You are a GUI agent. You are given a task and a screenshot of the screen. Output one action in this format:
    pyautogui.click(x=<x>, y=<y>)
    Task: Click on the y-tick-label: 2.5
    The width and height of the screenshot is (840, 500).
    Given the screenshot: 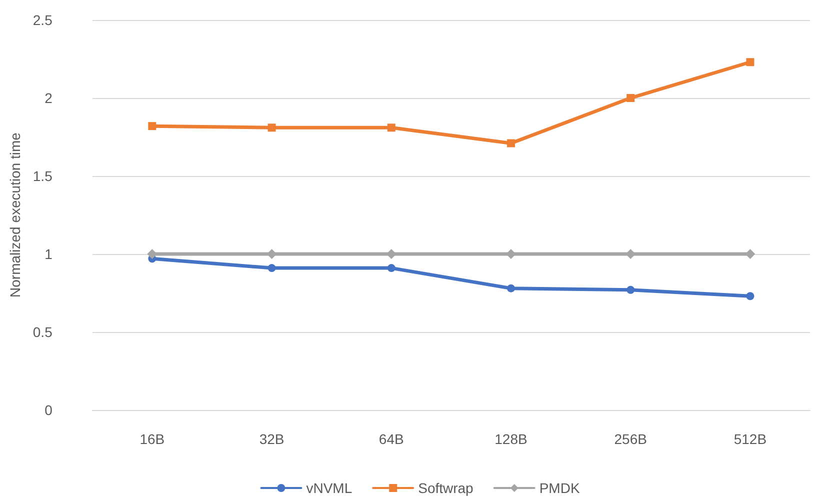 What is the action you would take?
    pyautogui.click(x=42, y=20)
    